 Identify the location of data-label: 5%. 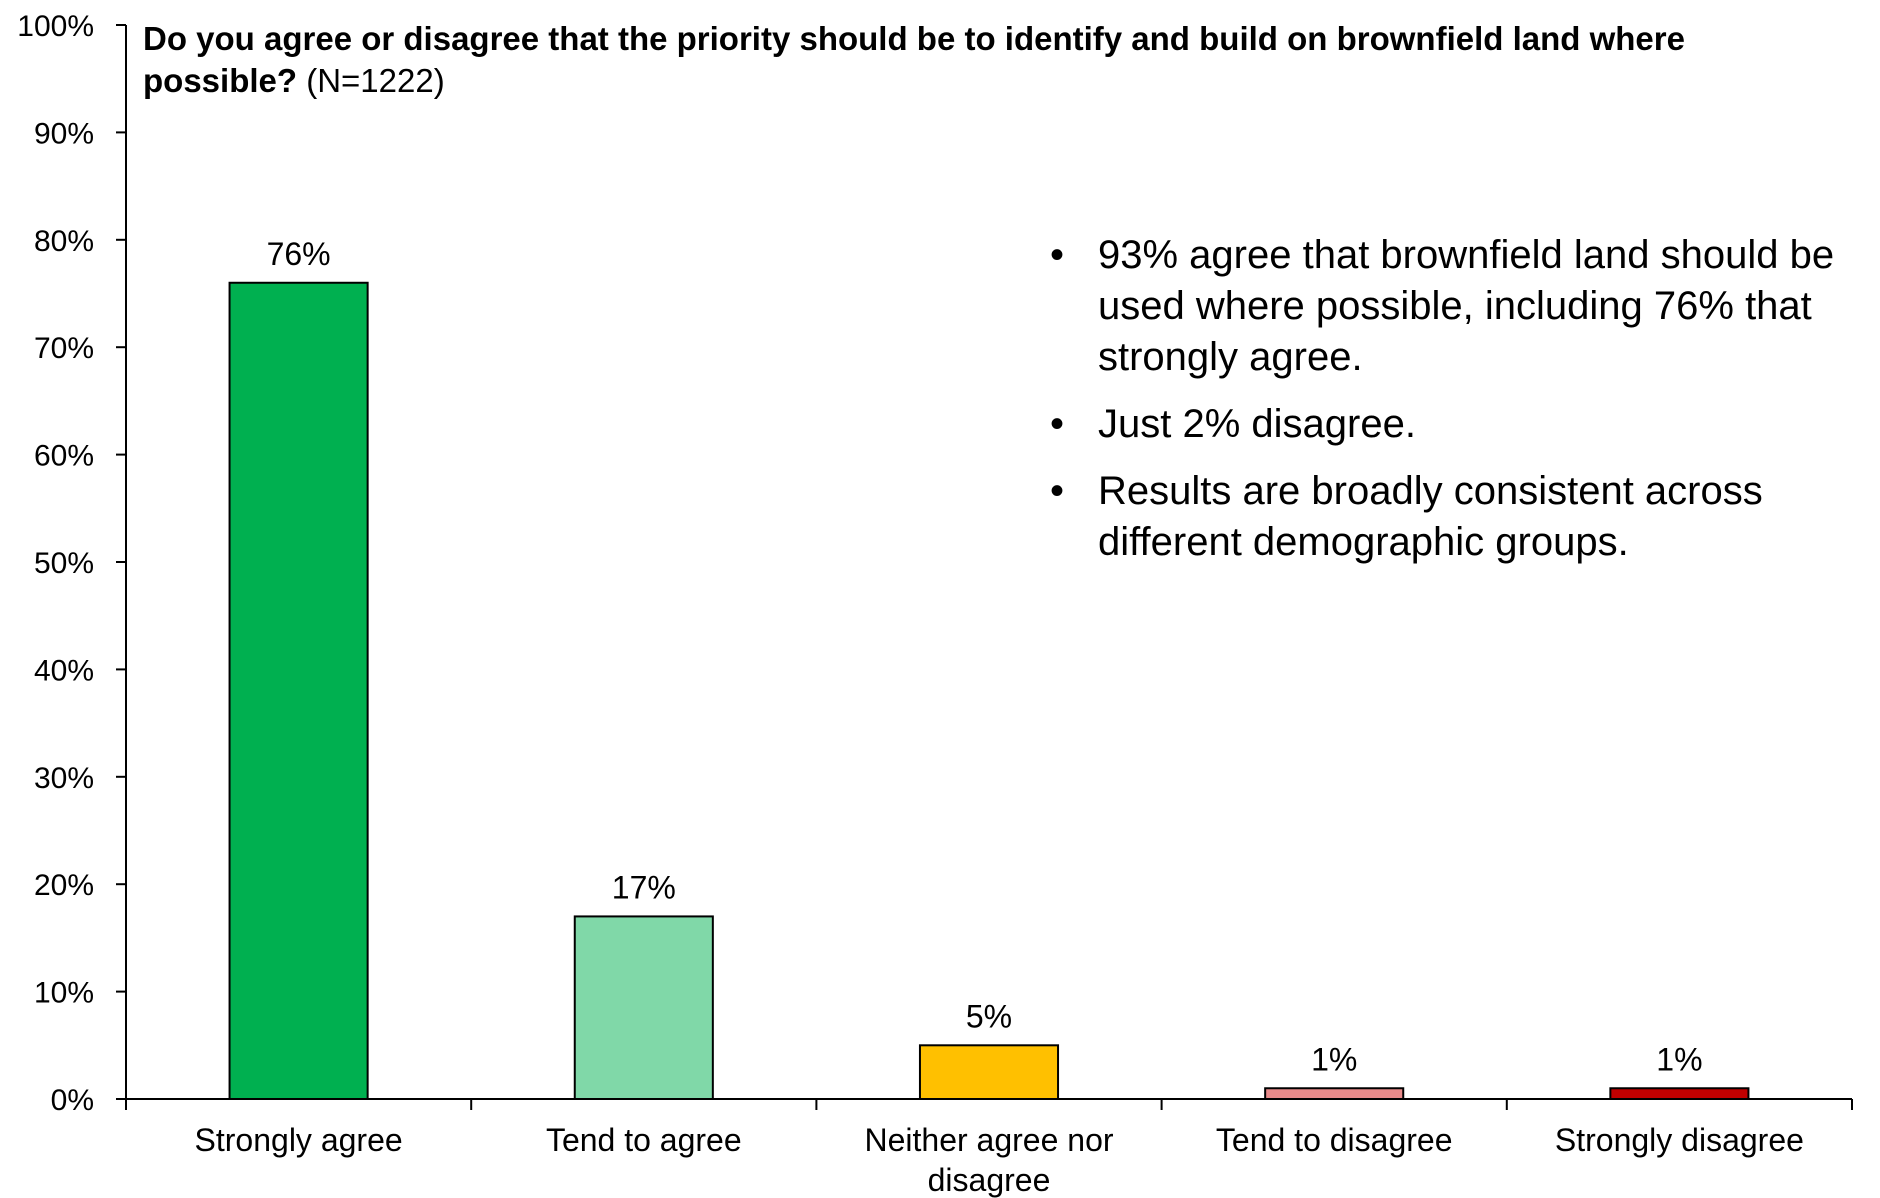
(989, 1016).